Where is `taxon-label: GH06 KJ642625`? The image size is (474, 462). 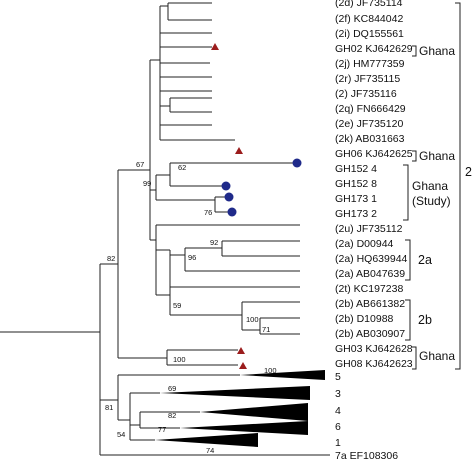
taxon-label: GH06 KJ642625 is located at coordinates (374, 154).